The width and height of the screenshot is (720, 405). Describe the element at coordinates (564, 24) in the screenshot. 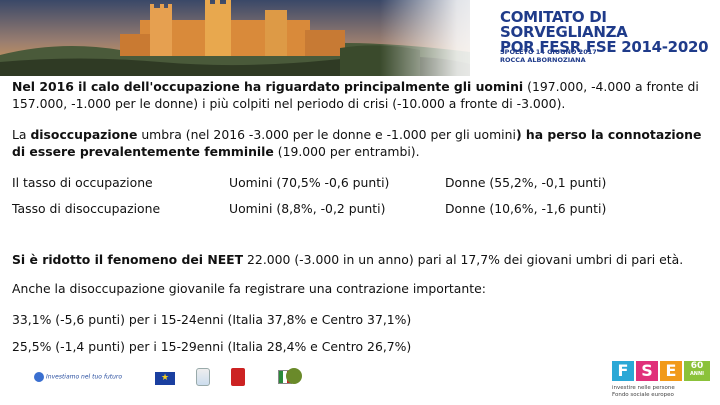

I see `event-title-line1: COMITATO DI SORVEGLIANZA` at that location.